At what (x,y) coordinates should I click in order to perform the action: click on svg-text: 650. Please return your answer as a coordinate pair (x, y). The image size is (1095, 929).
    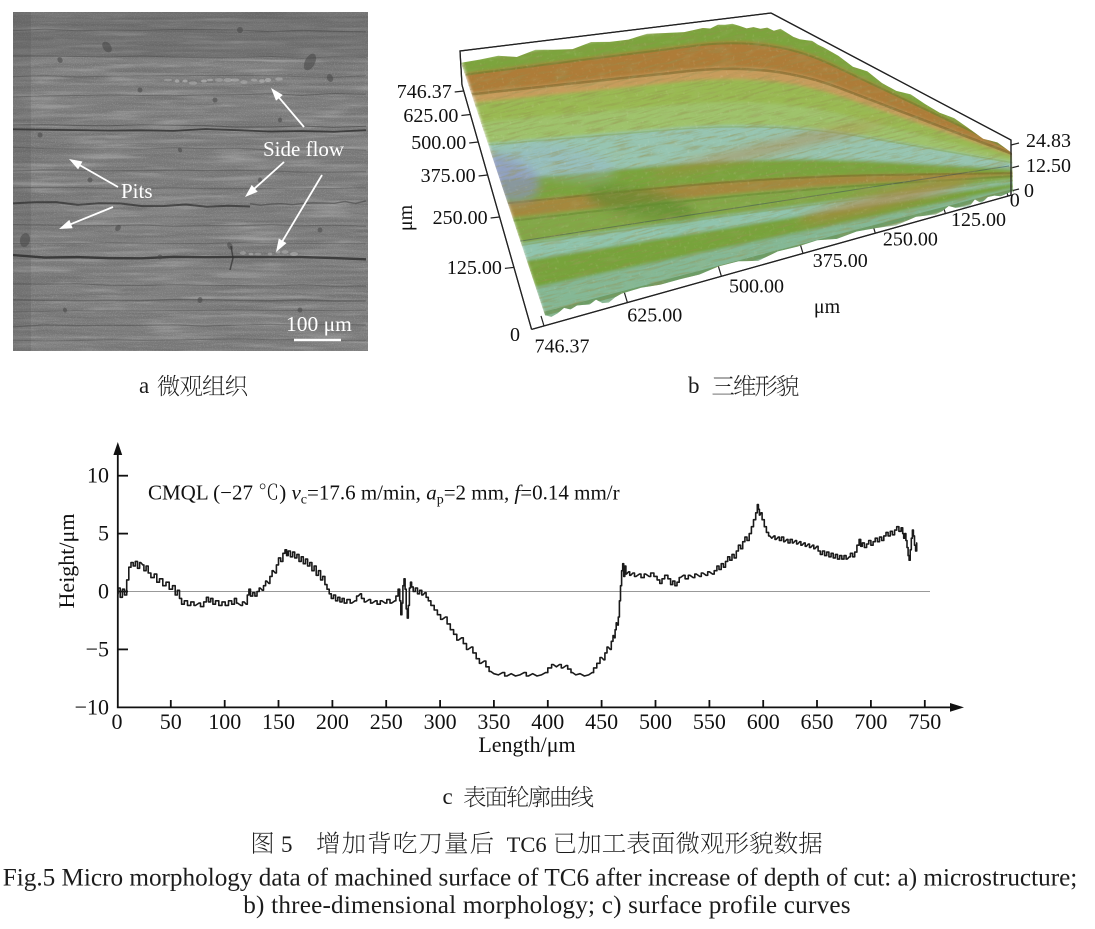
    Looking at the image, I should click on (817, 721).